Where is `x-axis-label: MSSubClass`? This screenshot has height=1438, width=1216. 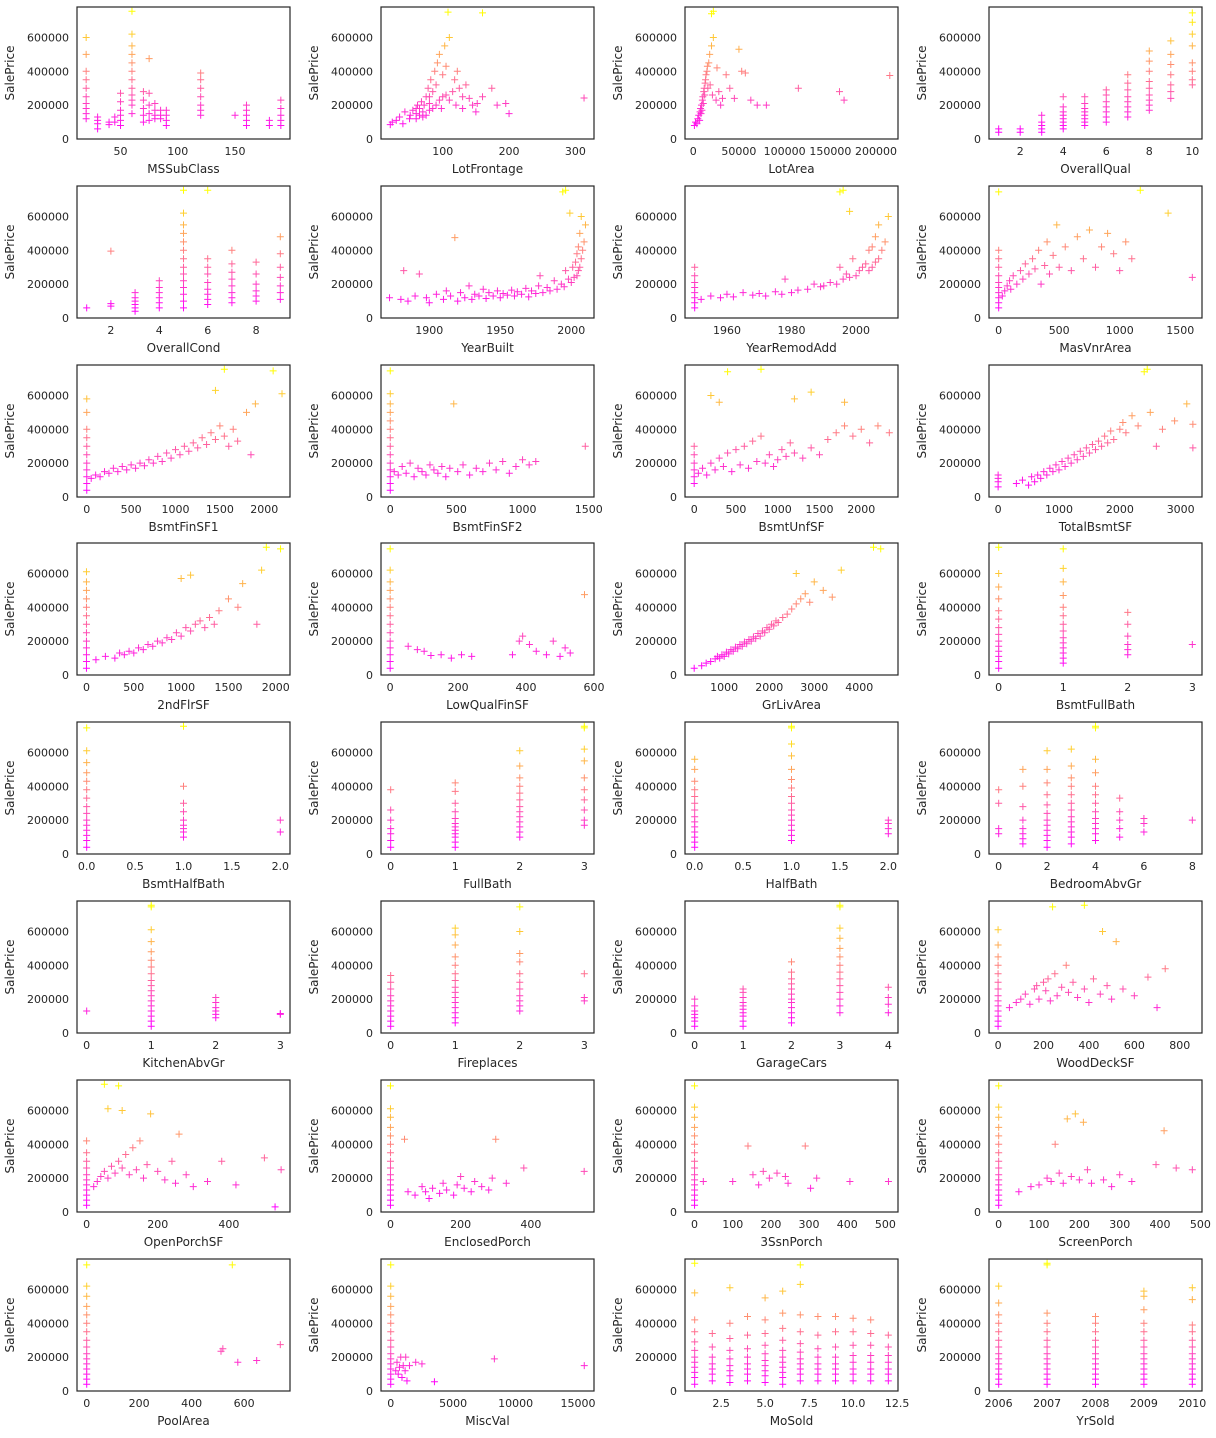 x-axis-label: MSSubClass is located at coordinates (183, 169).